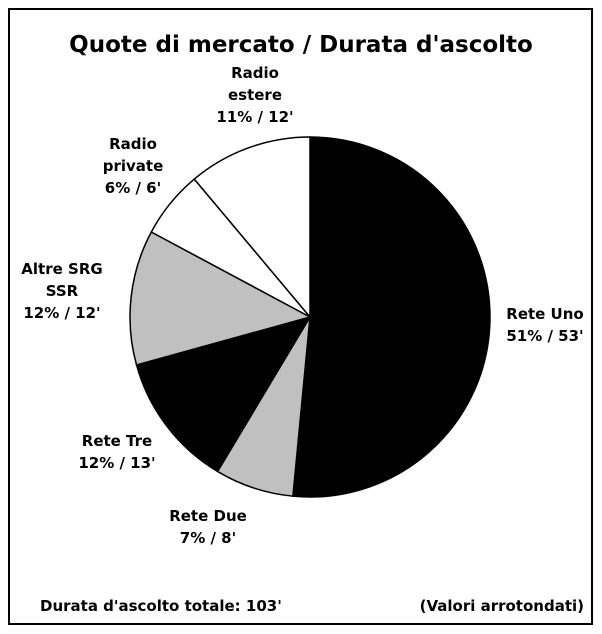  I want to click on slice-category: Rete Due, so click(208, 516).